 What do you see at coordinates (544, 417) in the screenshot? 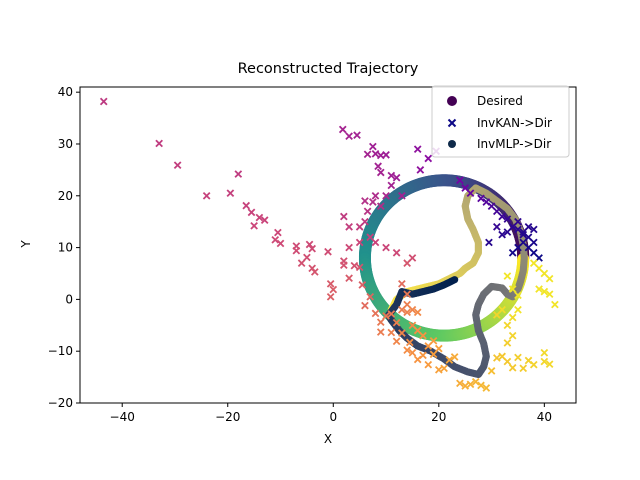
I see `x-tick-label: 40` at bounding box center [544, 417].